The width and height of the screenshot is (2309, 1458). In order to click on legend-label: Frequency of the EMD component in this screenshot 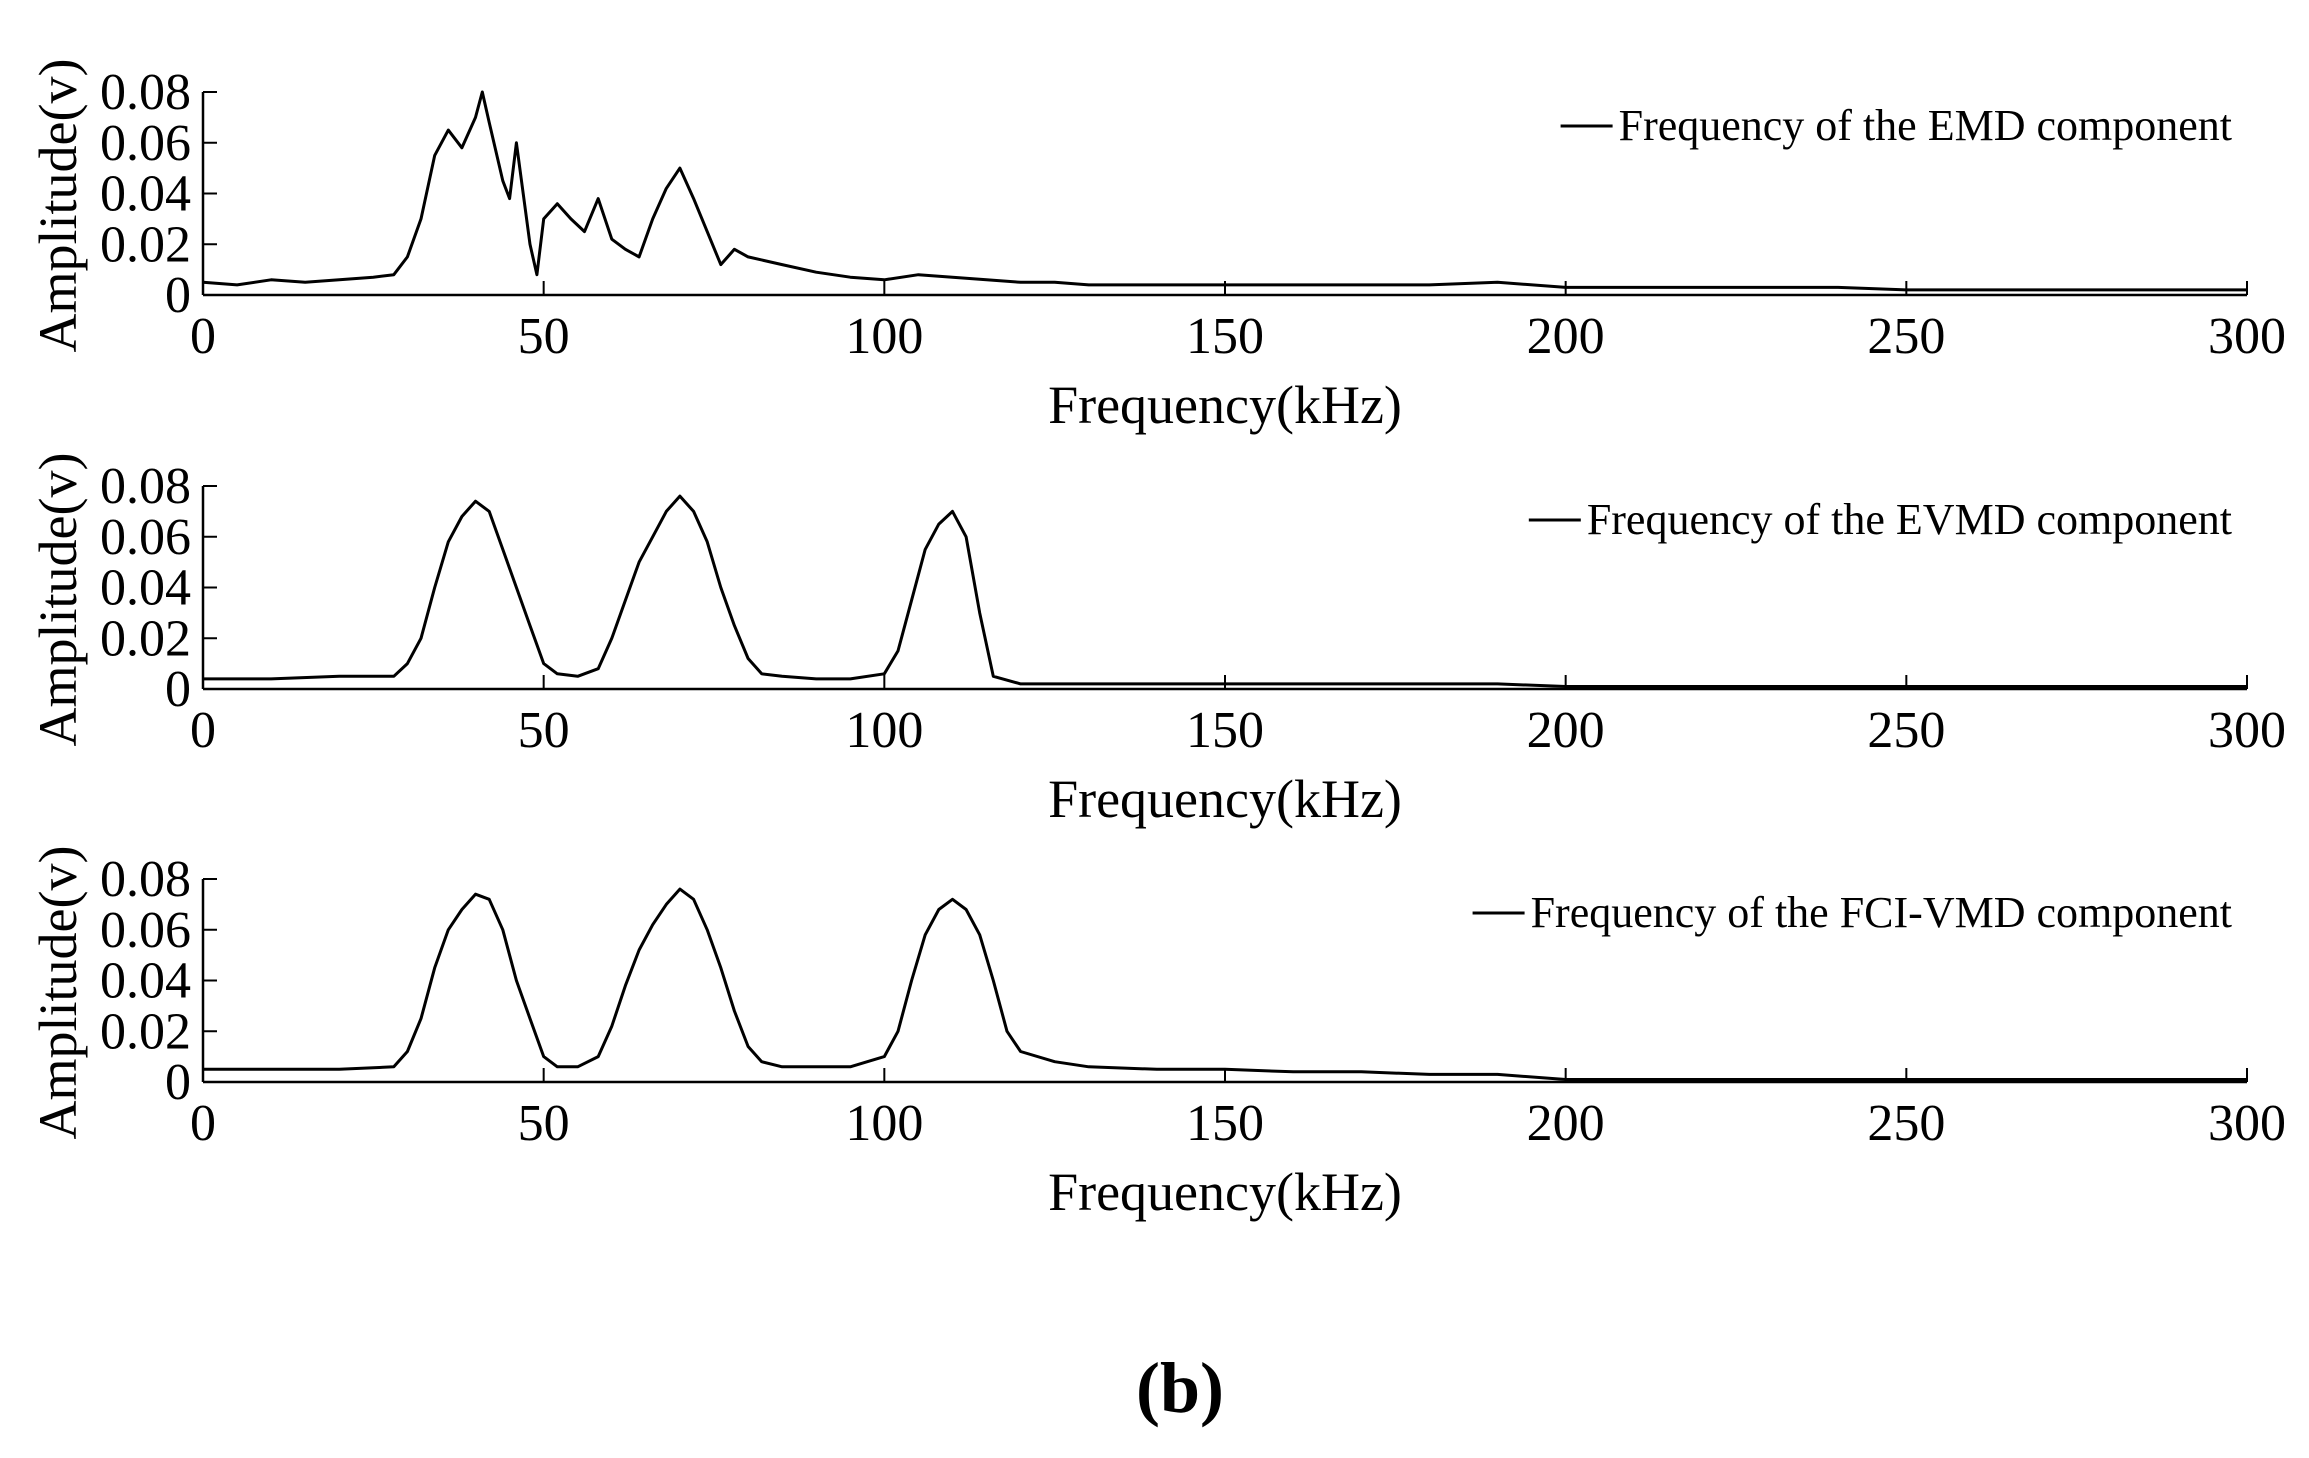, I will do `click(1925, 125)`.